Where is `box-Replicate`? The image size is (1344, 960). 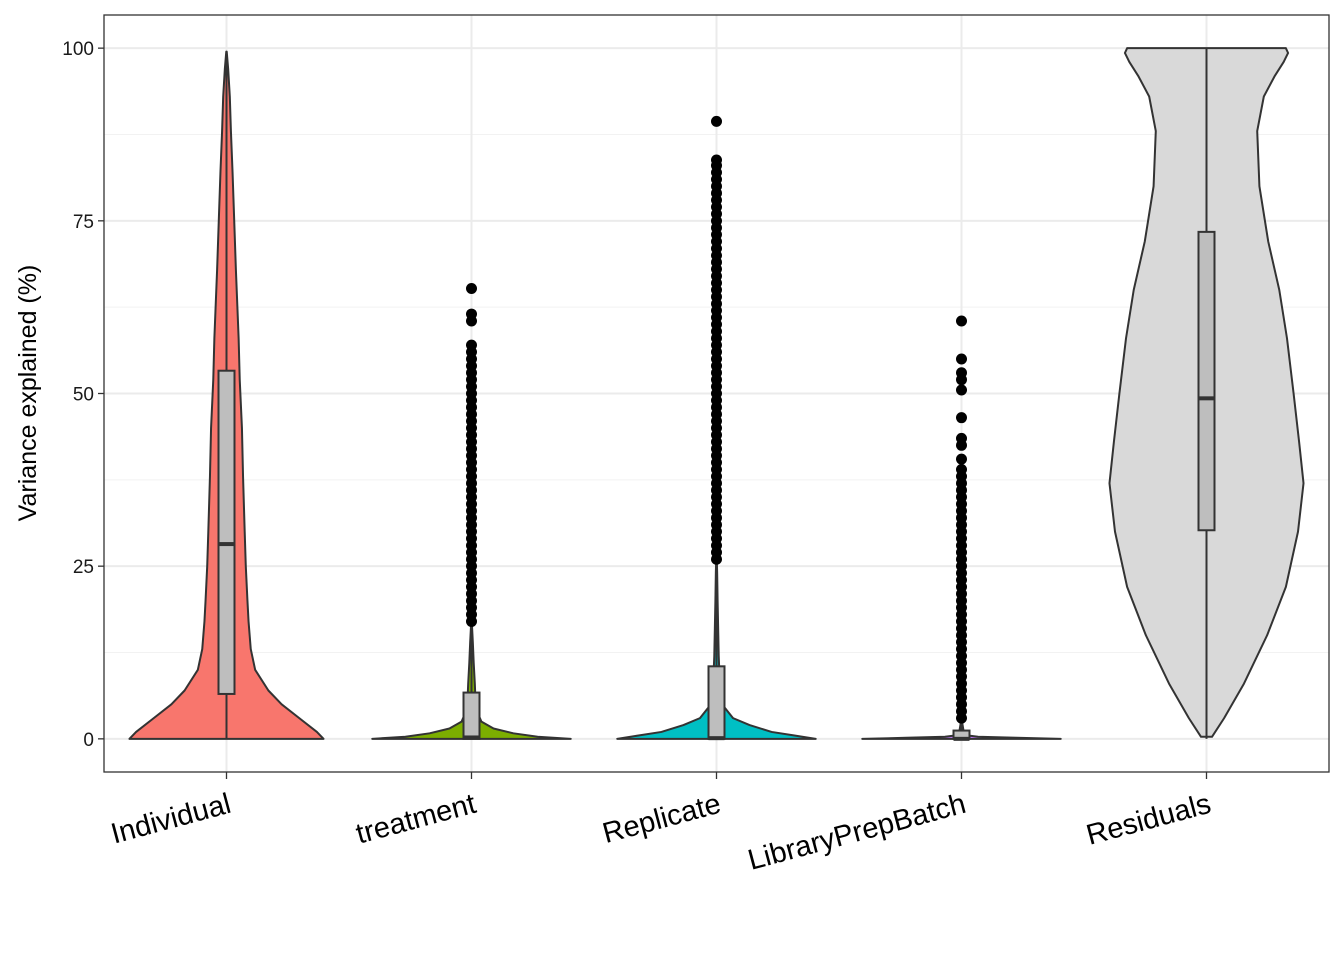 box-Replicate is located at coordinates (716, 702).